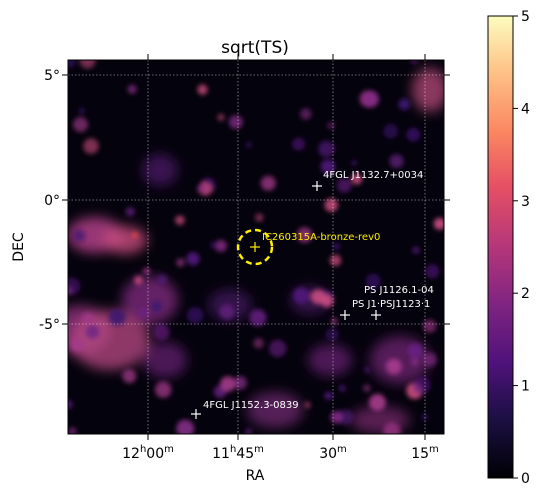 This screenshot has height=497, width=540. Describe the element at coordinates (321, 237) in the screenshot. I see `source-label: IC260315A-bronze-rev0` at that location.